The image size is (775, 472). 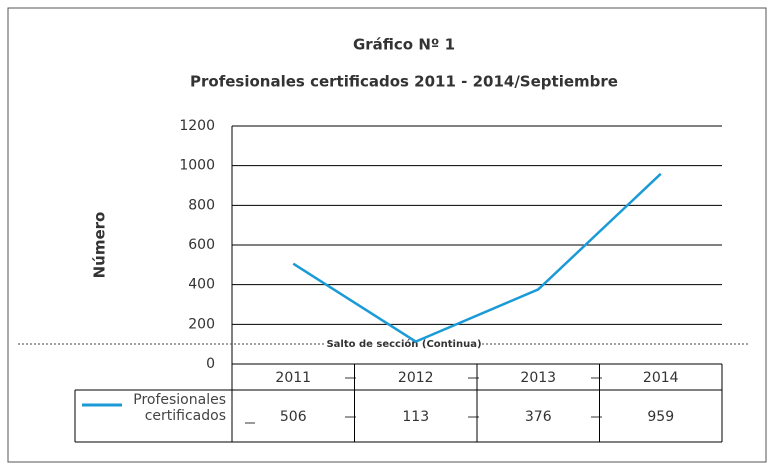 I want to click on x-tick-label: 2013, so click(x=538, y=378).